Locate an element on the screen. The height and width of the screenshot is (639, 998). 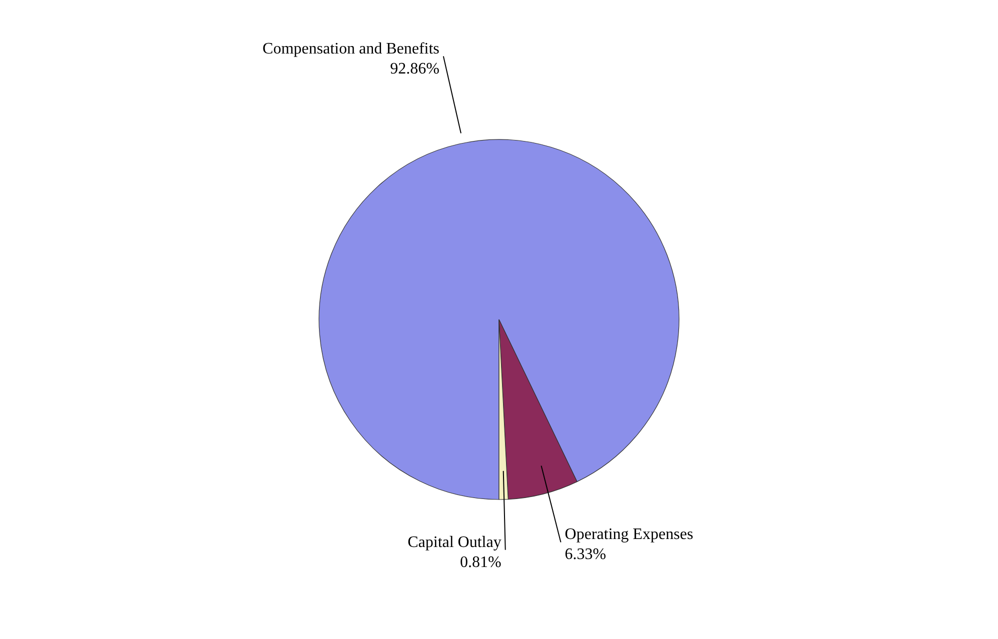
data-label: 92.86% is located at coordinates (415, 69).